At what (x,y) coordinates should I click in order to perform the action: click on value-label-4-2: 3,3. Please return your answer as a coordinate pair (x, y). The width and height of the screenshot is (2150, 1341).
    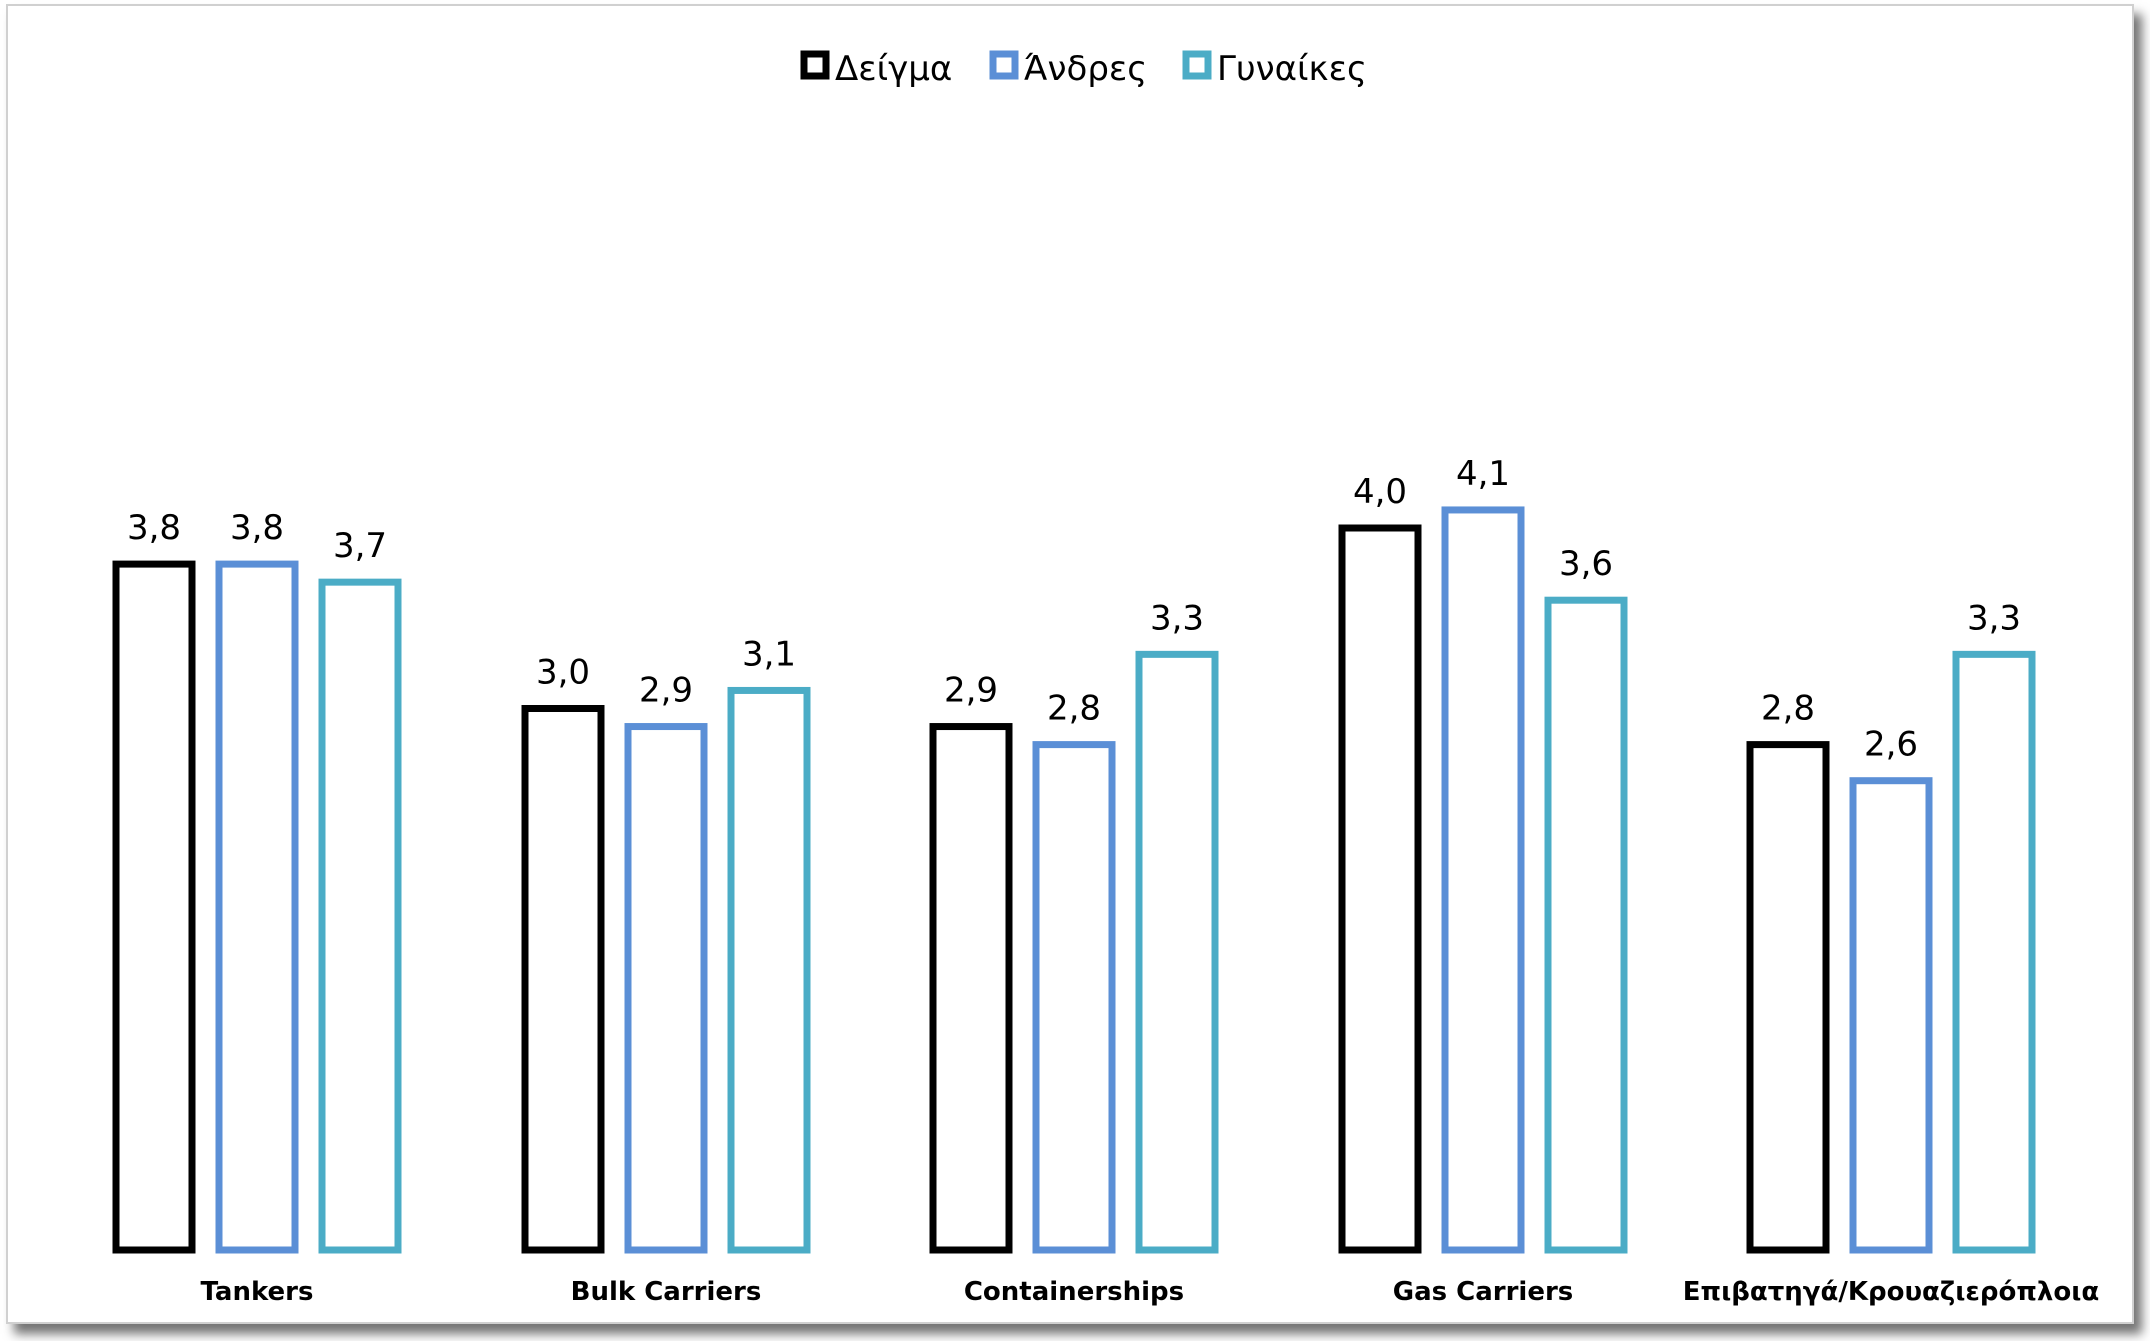
    Looking at the image, I should click on (1994, 618).